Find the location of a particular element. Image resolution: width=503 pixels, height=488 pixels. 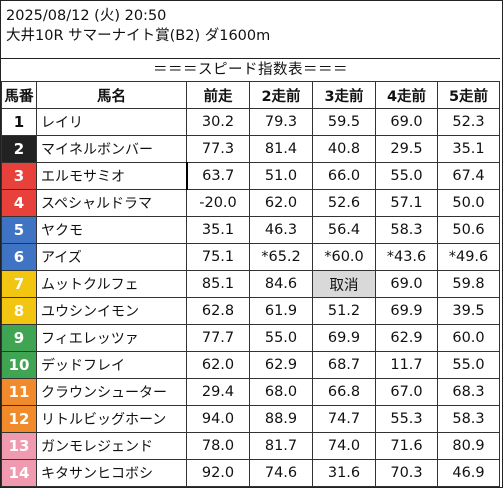

speed-index-cell: 39.5 is located at coordinates (468, 311).